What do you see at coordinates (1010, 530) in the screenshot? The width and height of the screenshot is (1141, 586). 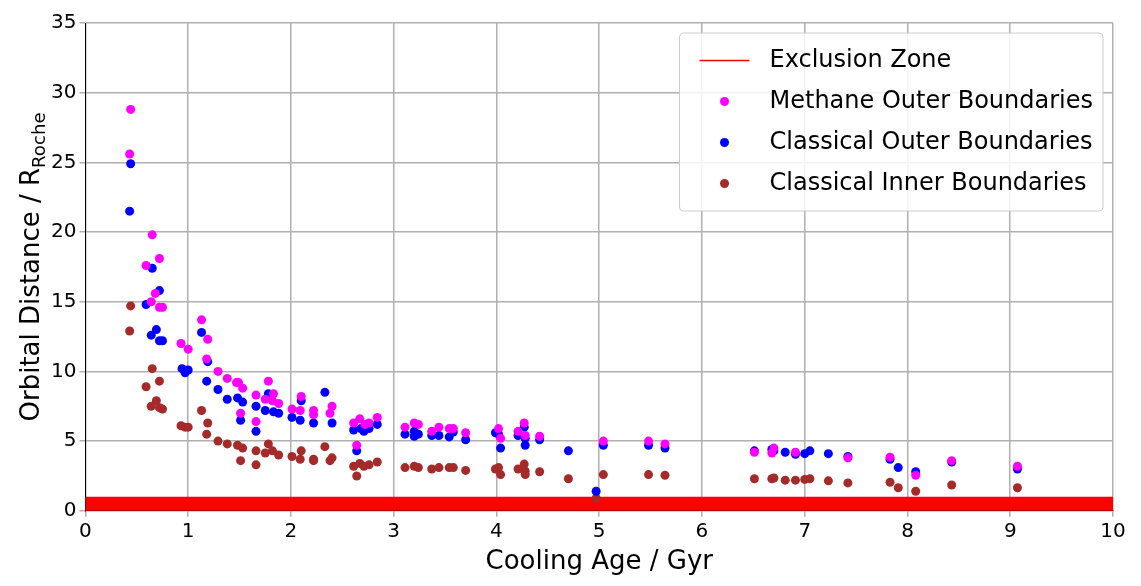 I see `x-tick-label: 9` at bounding box center [1010, 530].